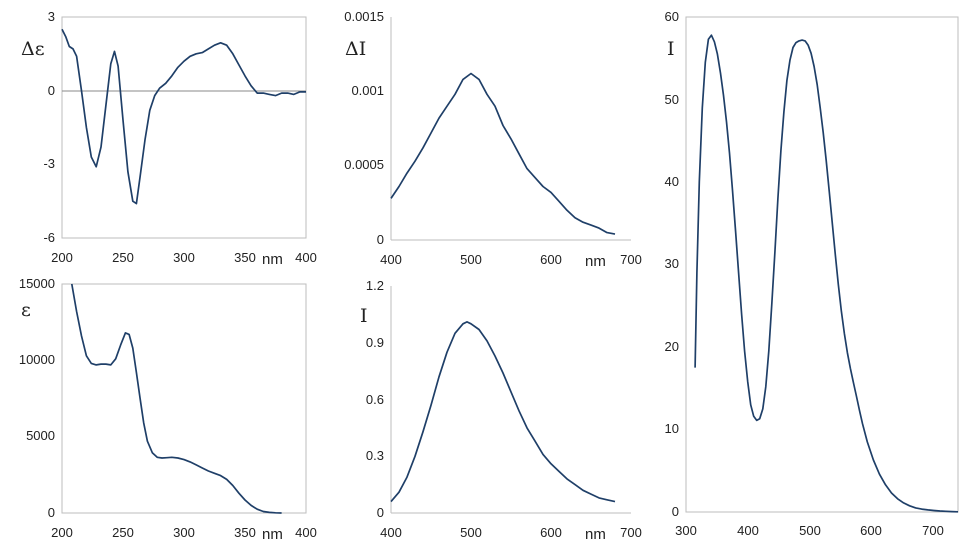  I want to click on pl-full-y-tick: 40, so click(672, 181).